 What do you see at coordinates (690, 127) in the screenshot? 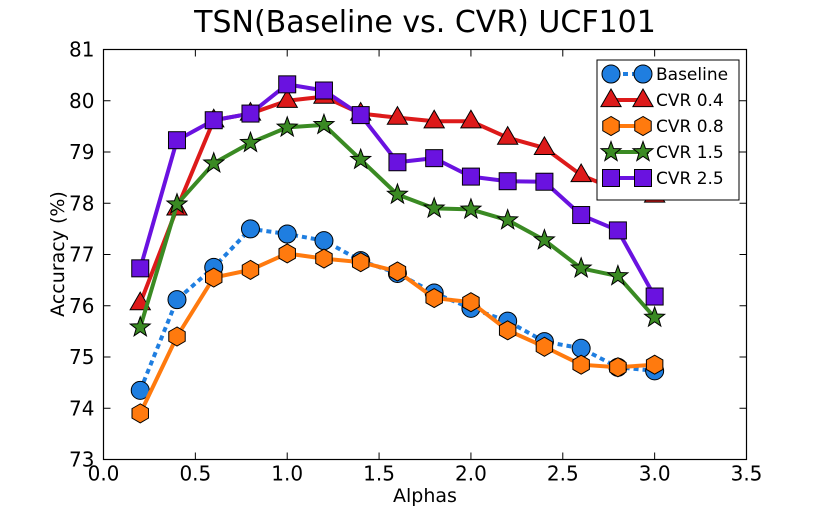
I see `legend-label: CVR 0.8` at bounding box center [690, 127].